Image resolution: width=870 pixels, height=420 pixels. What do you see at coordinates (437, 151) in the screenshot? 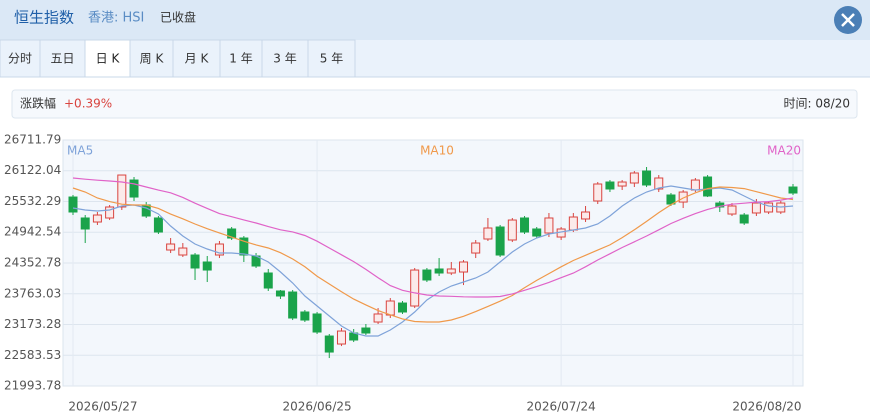
I see `legend-entry: MA10` at bounding box center [437, 151].